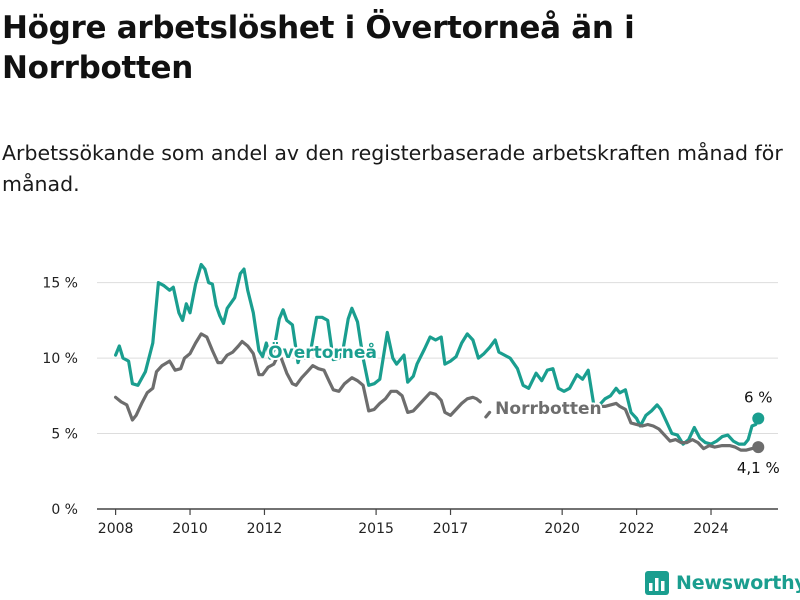 Image resolution: width=800 pixels, height=600 pixels. What do you see at coordinates (758, 468) in the screenshot?
I see `end-value-label-norrbotten: 4,1 %` at bounding box center [758, 468].